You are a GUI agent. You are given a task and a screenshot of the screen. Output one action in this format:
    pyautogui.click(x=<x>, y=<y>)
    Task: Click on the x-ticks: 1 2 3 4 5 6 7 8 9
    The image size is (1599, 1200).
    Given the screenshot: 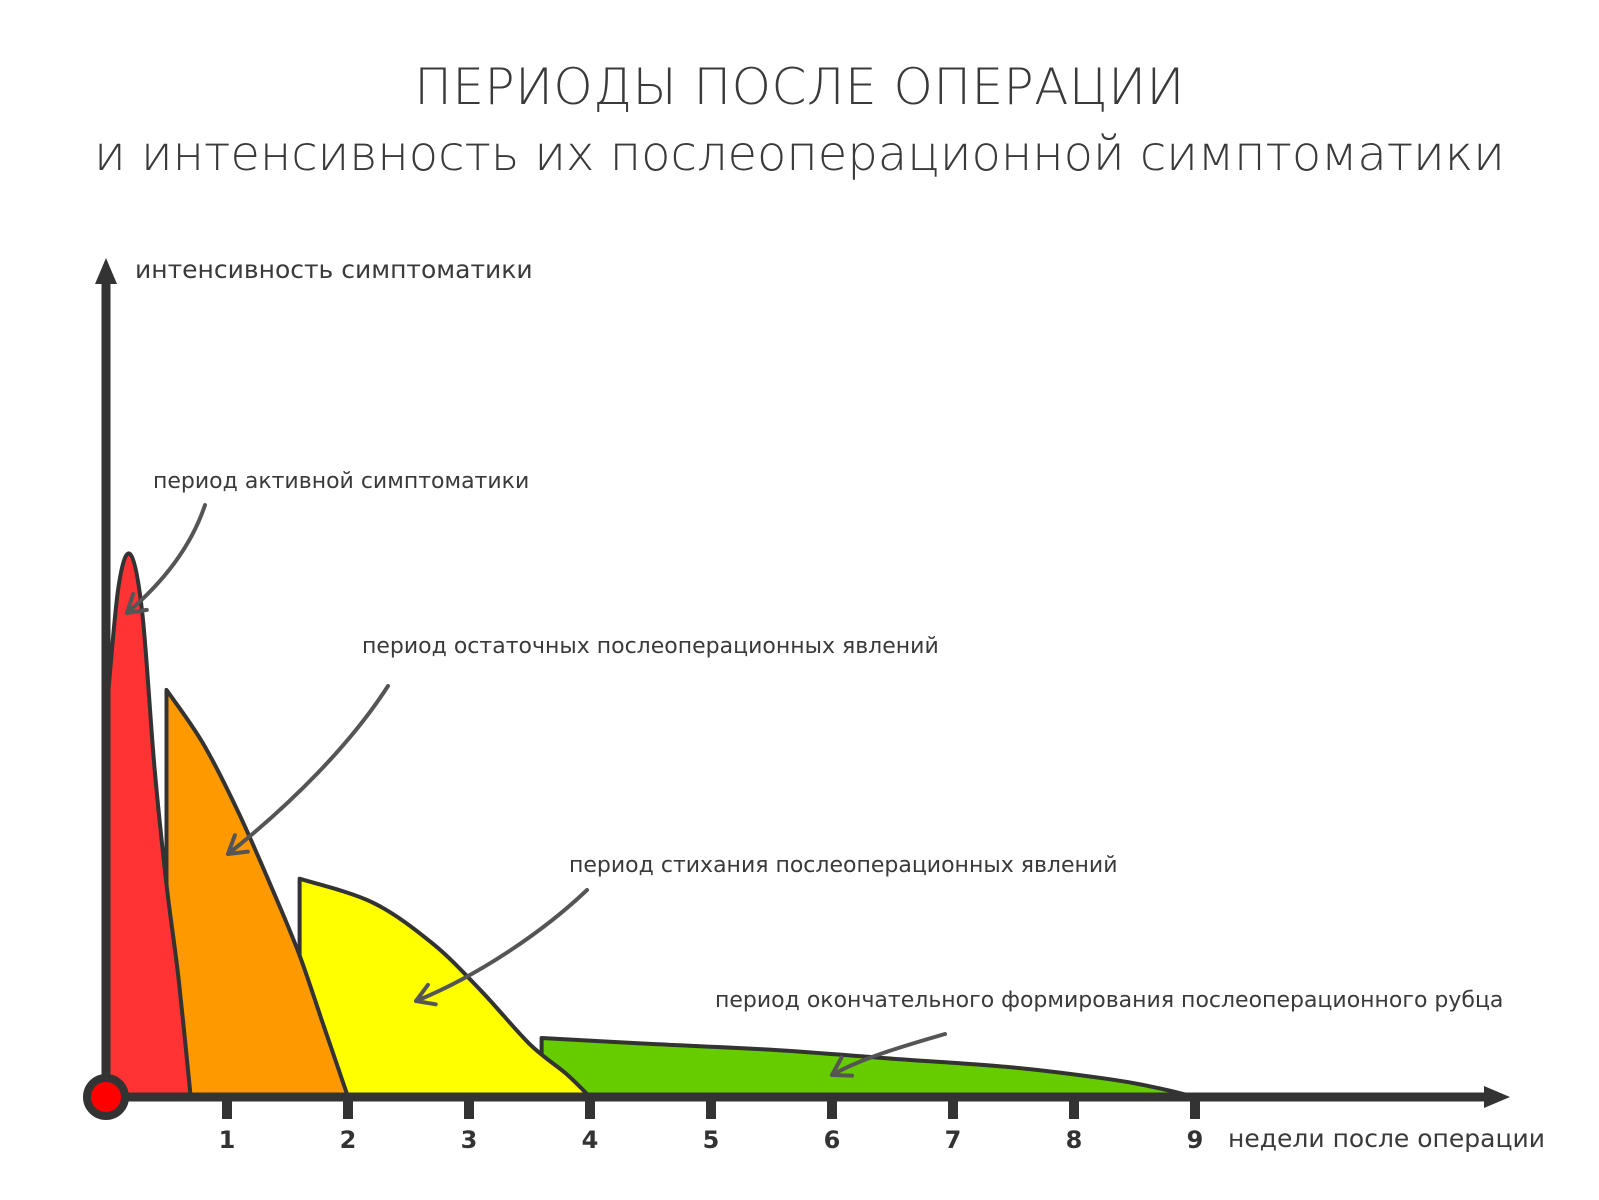 What is the action you would take?
    pyautogui.click(x=711, y=1125)
    